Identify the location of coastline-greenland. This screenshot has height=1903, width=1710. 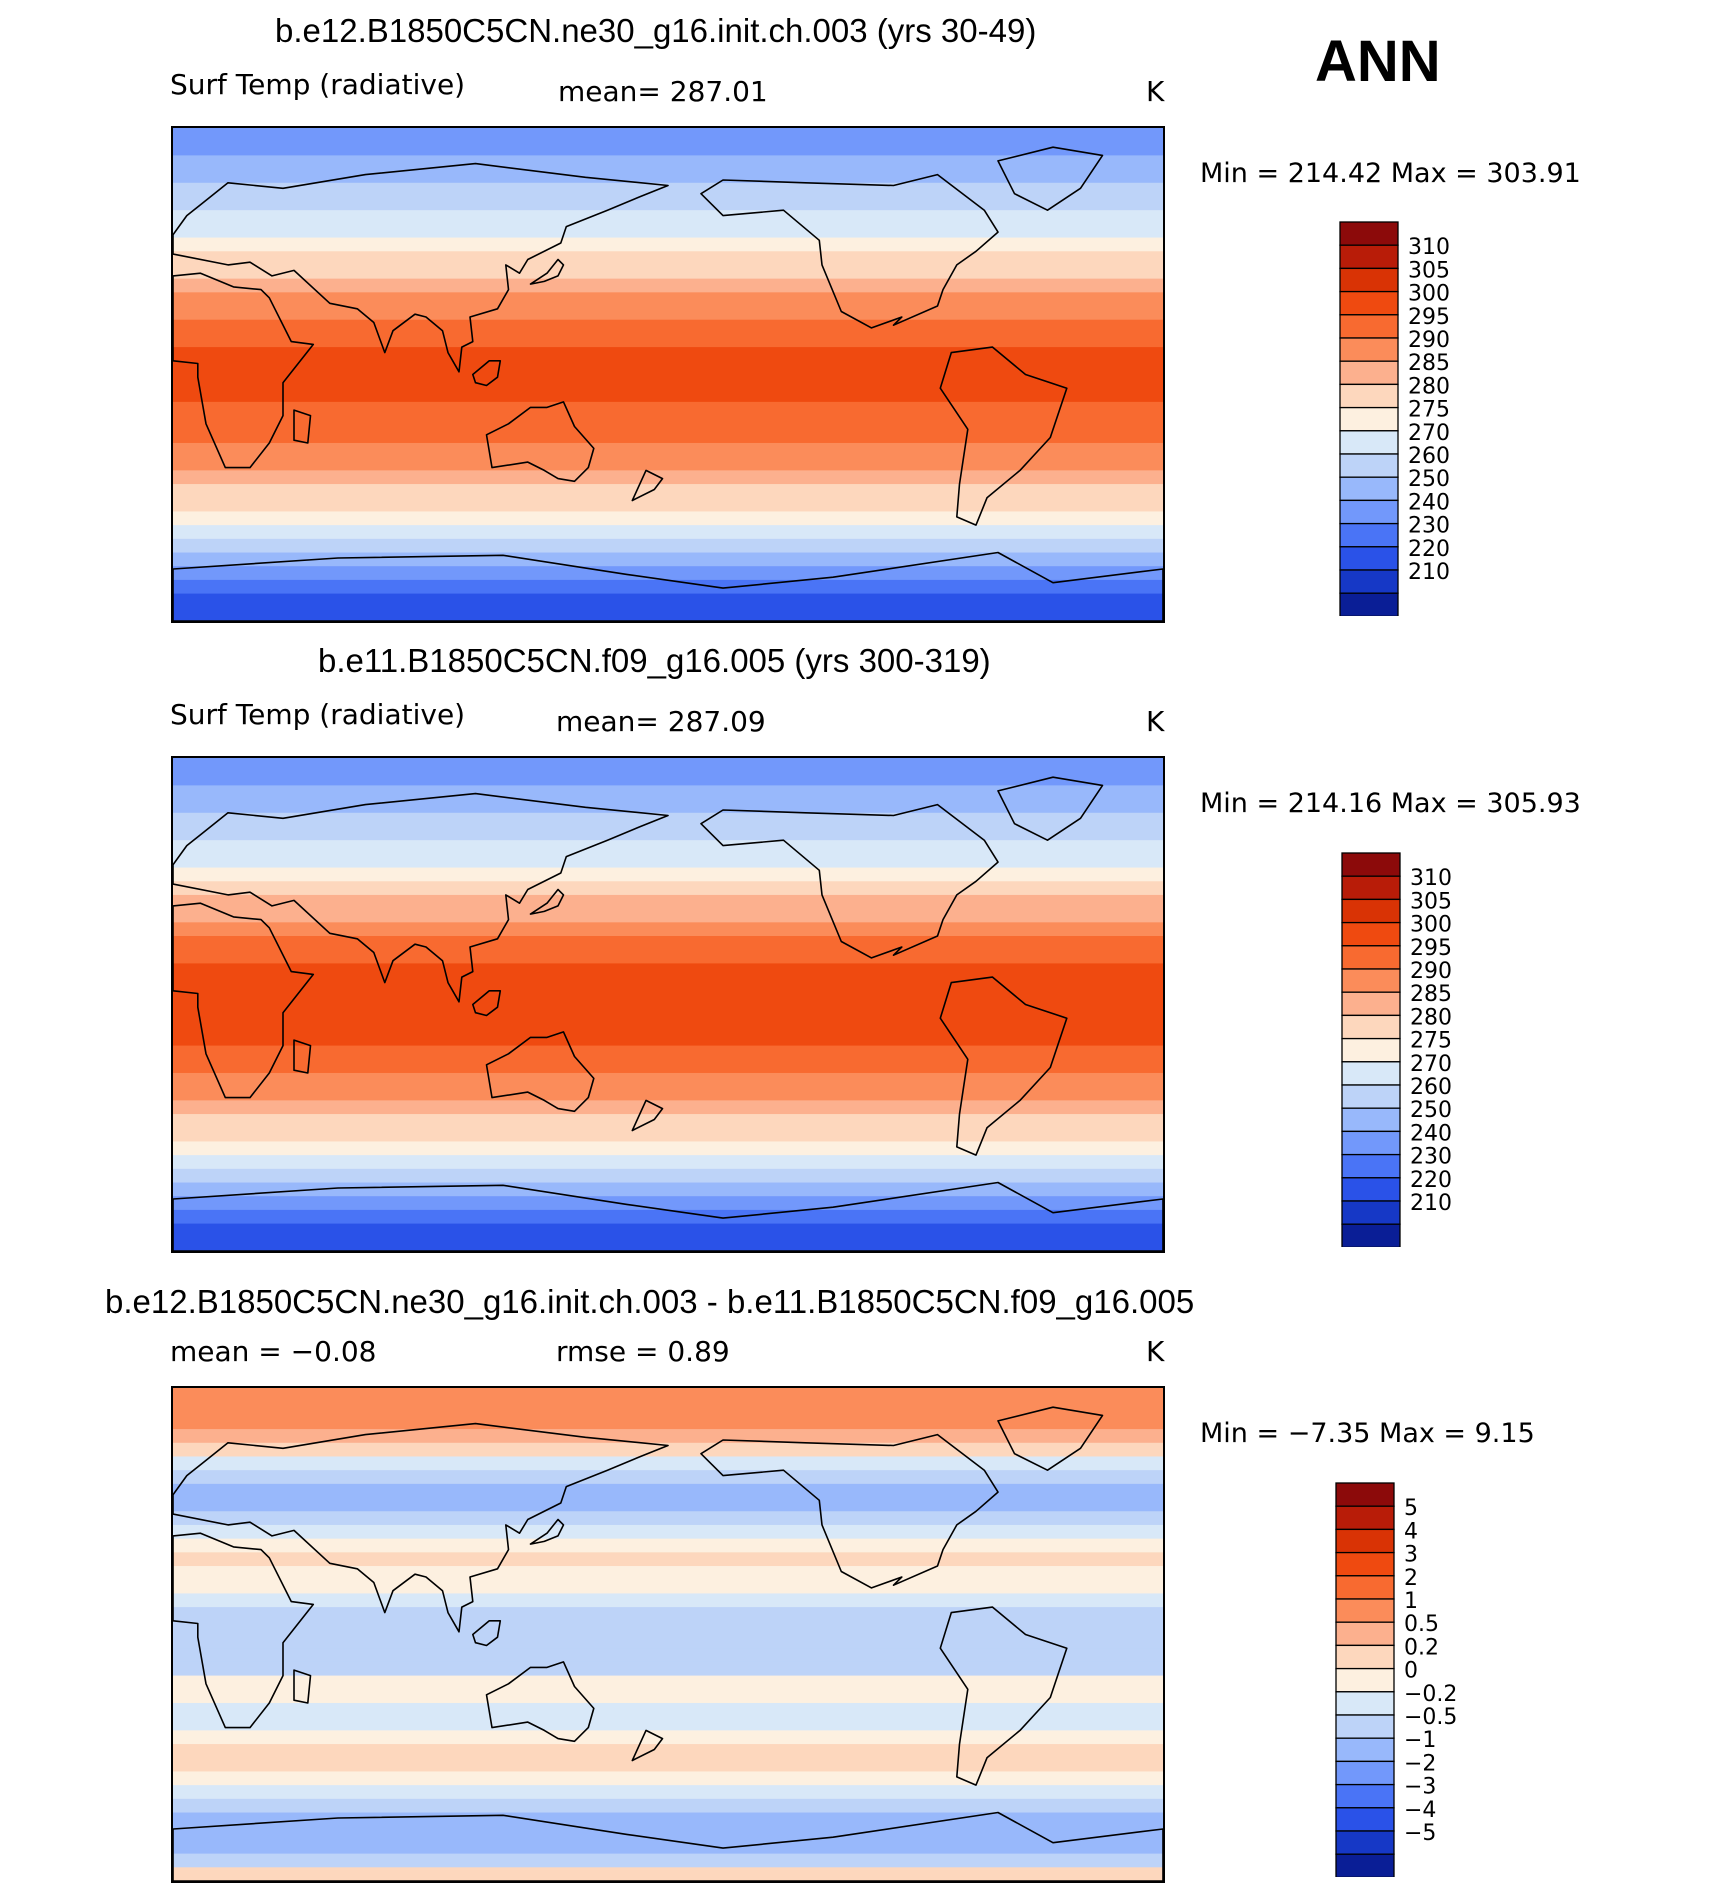
(1050, 178).